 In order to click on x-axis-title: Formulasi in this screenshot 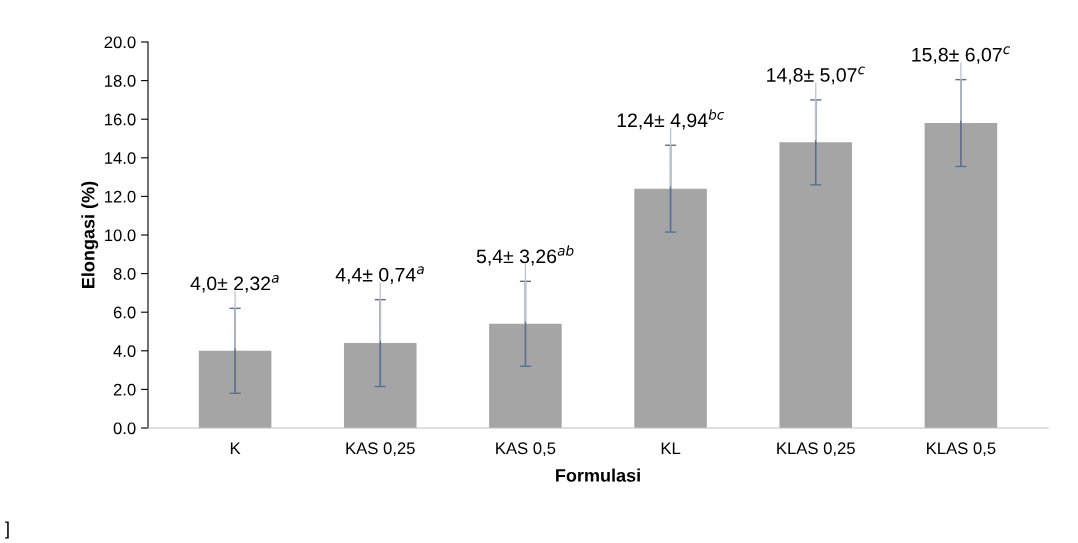, I will do `click(598, 475)`.